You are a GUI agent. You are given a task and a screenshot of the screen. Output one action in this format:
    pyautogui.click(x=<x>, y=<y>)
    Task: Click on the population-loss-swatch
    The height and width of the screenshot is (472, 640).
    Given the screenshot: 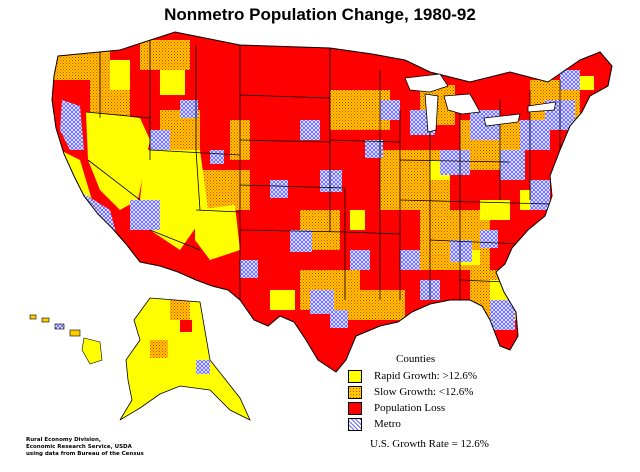 What is the action you would take?
    pyautogui.click(x=355, y=408)
    